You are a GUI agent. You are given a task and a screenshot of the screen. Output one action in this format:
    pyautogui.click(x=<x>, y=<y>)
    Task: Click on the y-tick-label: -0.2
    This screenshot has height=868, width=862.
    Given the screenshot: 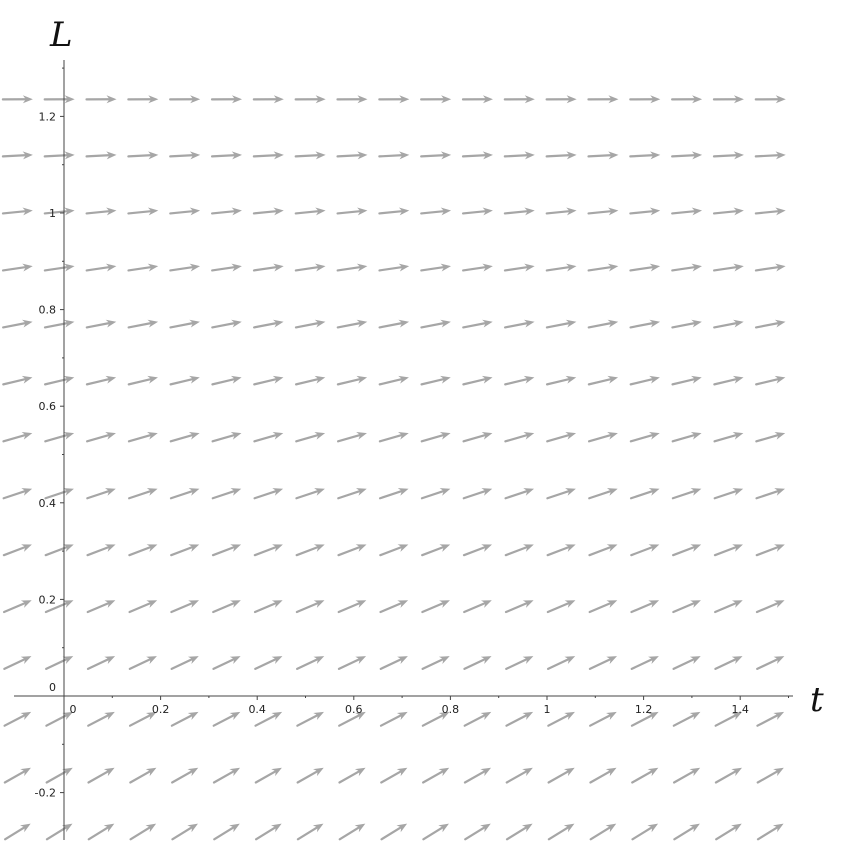 What is the action you would take?
    pyautogui.click(x=45, y=793)
    